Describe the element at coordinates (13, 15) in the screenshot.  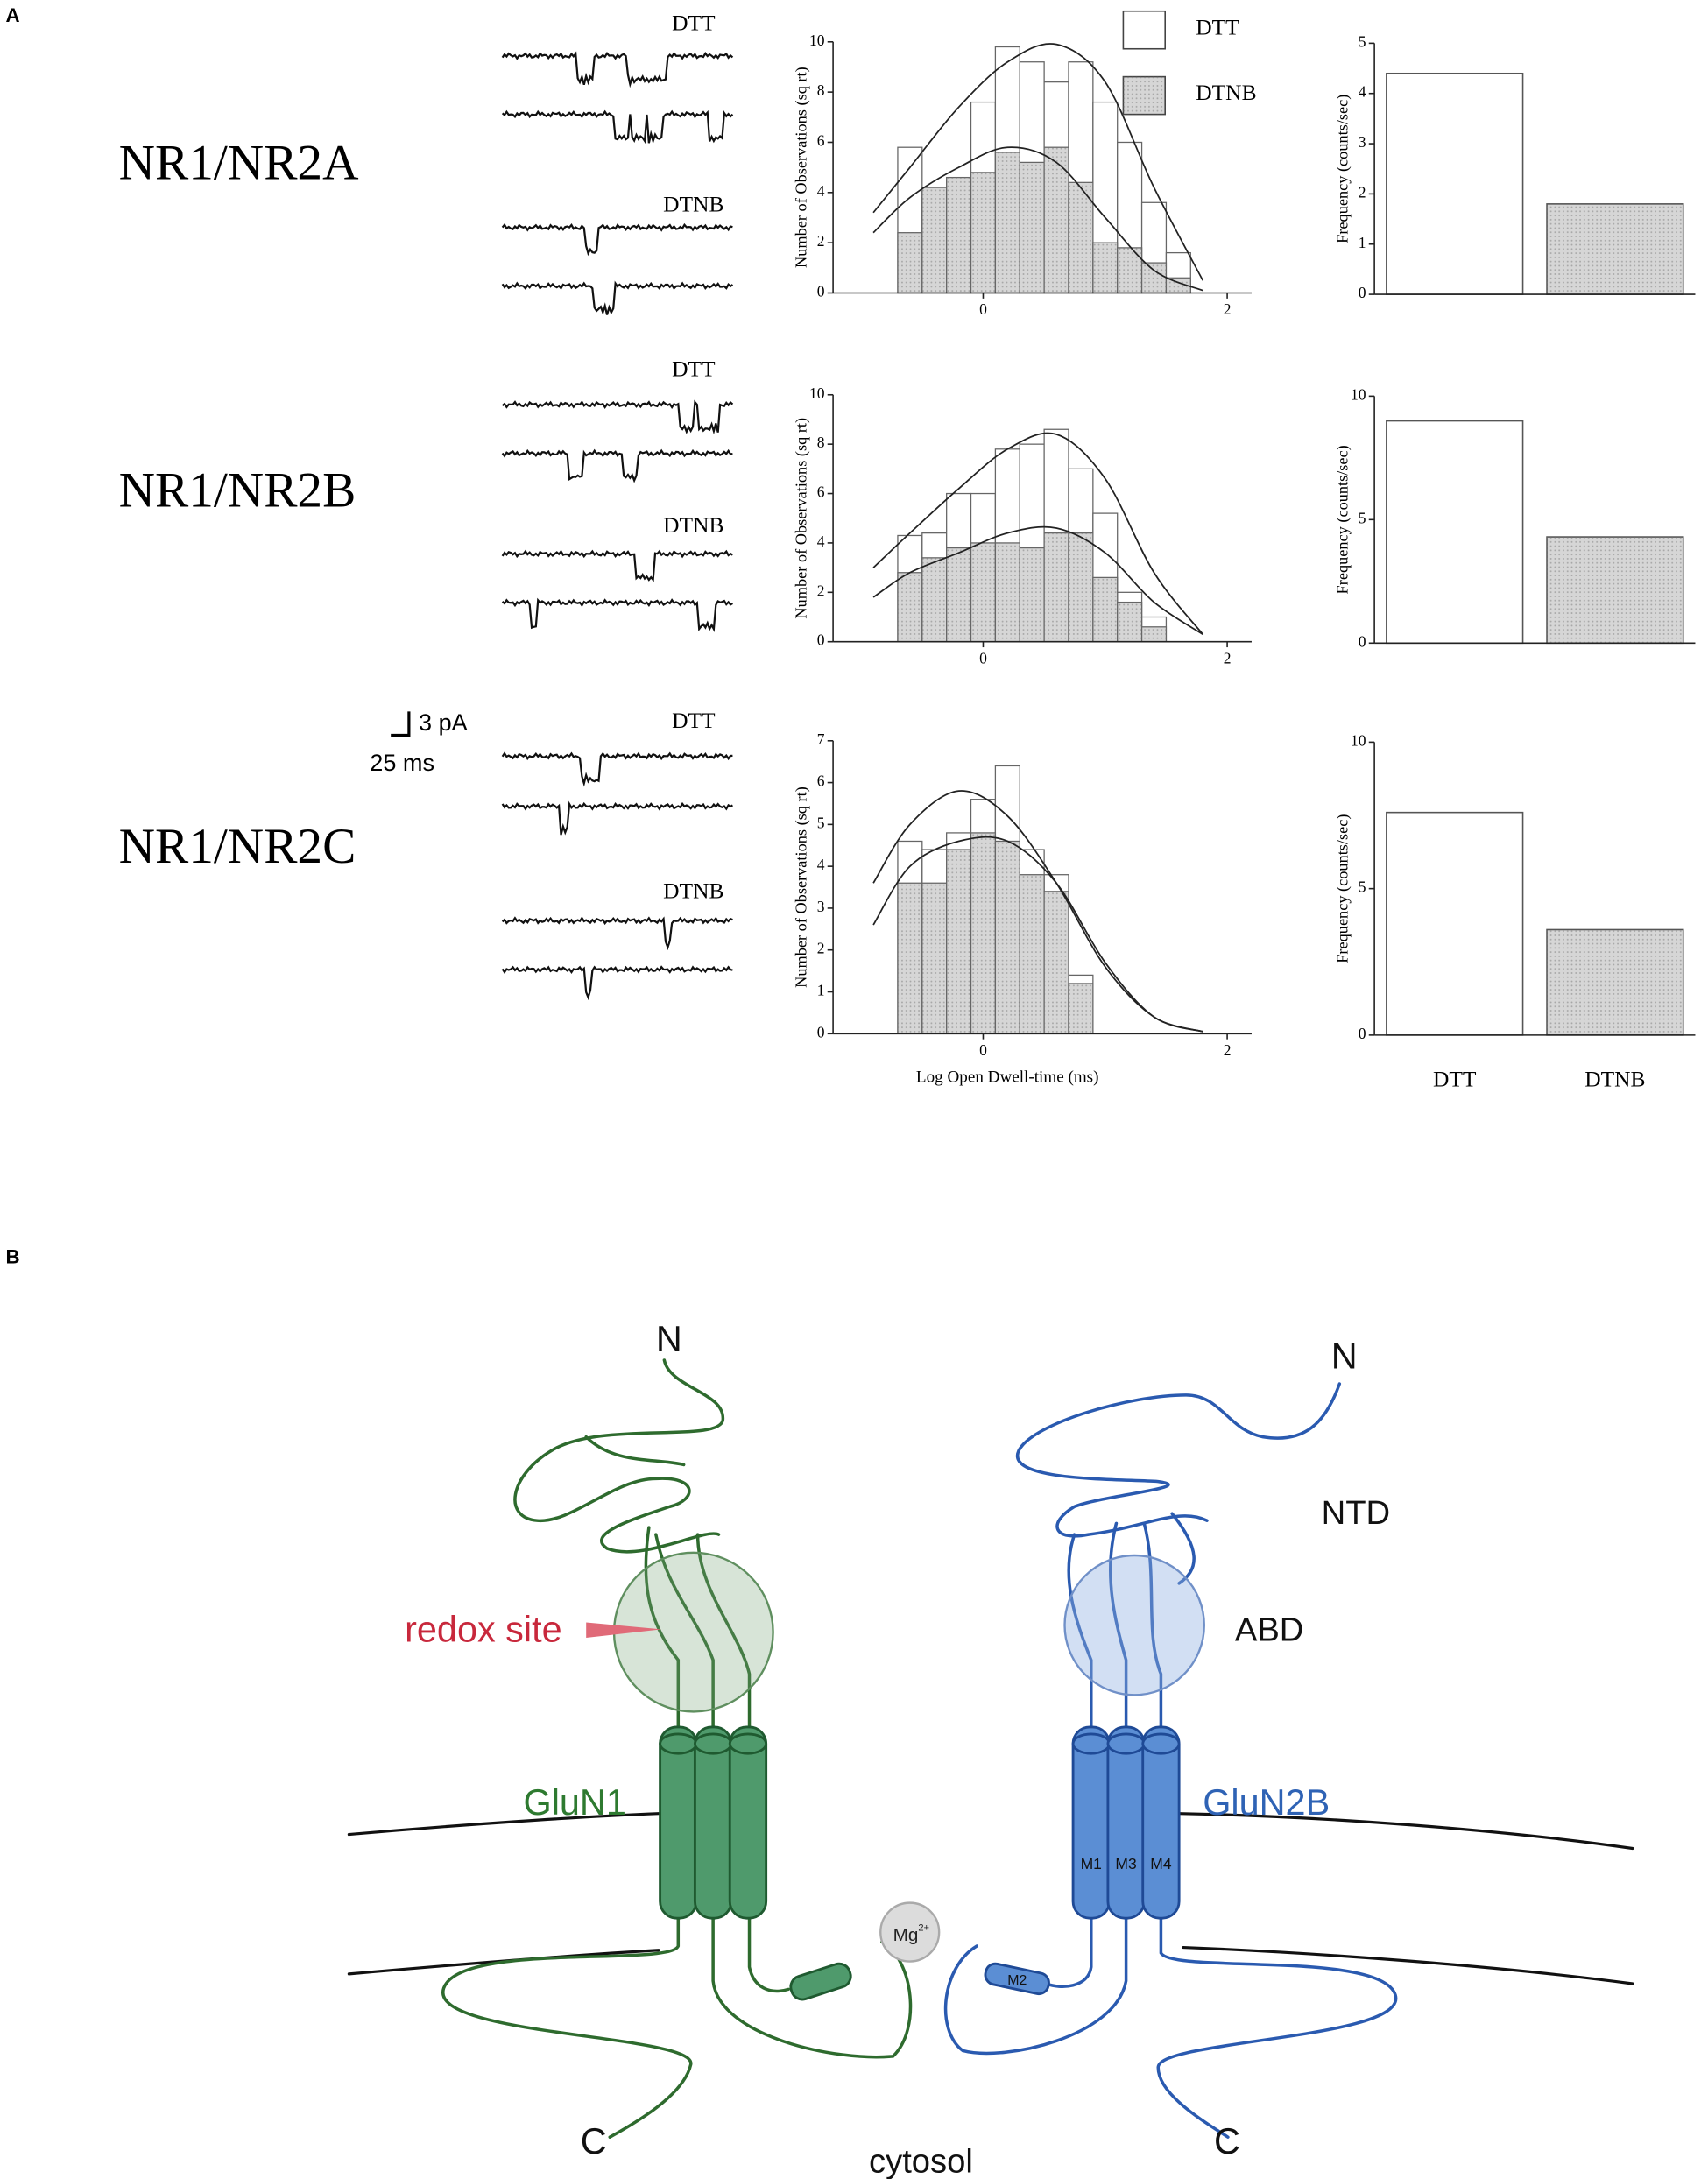
I see `panel-label: A` at that location.